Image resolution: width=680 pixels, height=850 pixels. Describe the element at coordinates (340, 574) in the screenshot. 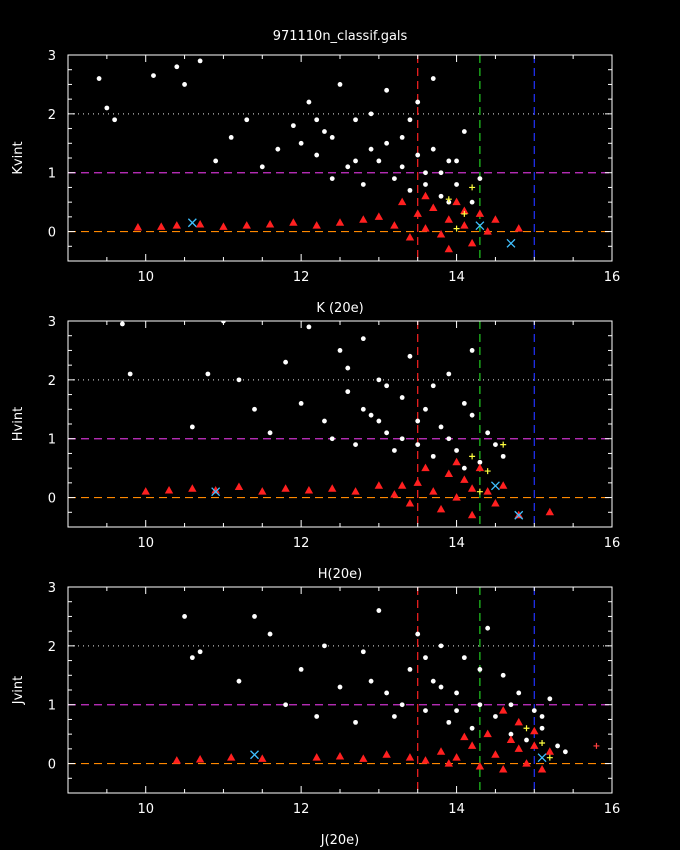

I see `x-axis-label: H(20e)` at that location.